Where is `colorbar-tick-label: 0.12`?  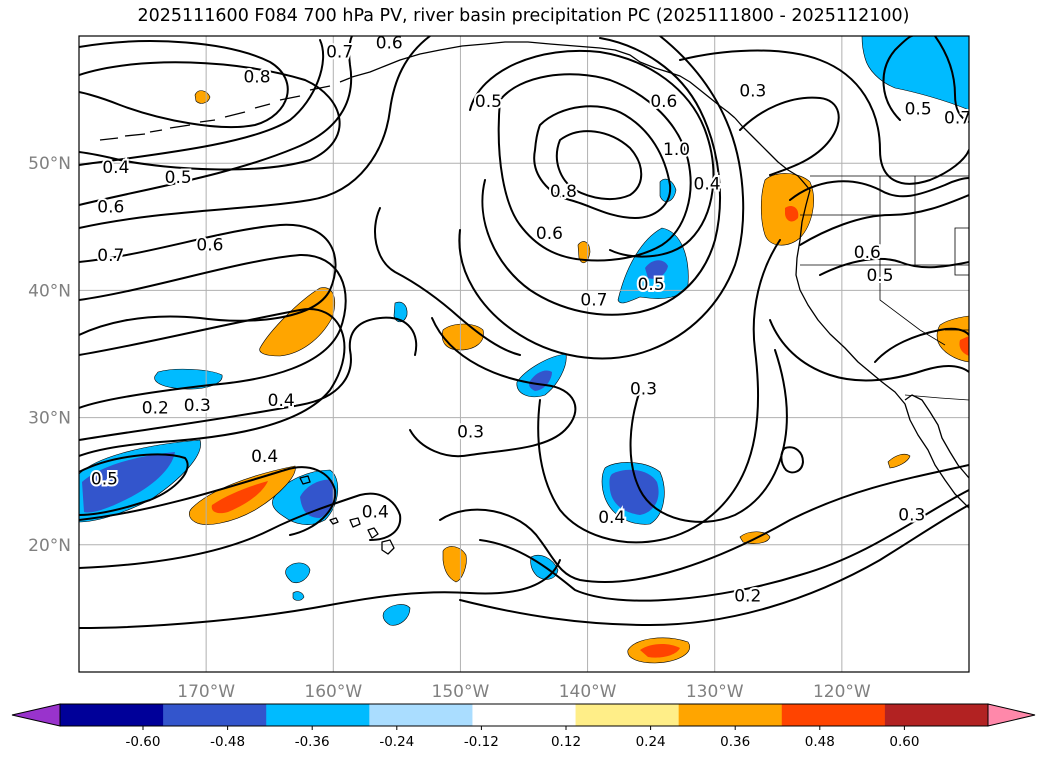
colorbar-tick-label: 0.12 is located at coordinates (566, 742).